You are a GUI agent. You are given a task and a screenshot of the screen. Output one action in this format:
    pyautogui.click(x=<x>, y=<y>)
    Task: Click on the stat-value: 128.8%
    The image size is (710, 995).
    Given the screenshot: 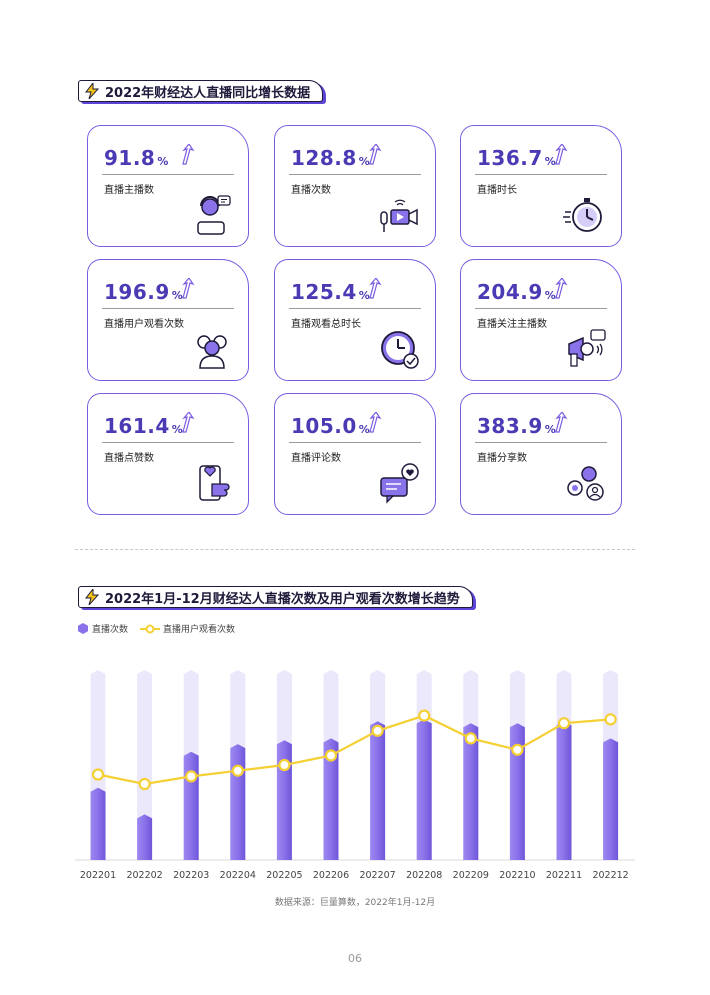 What is the action you would take?
    pyautogui.click(x=330, y=158)
    